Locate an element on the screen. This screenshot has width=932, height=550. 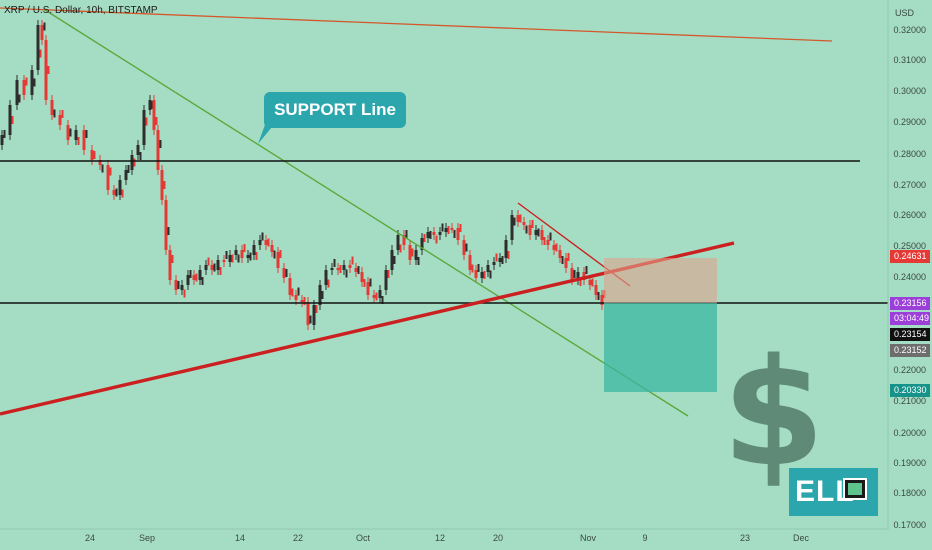
price-tick-label: 0.27000 is located at coordinates (909, 185).